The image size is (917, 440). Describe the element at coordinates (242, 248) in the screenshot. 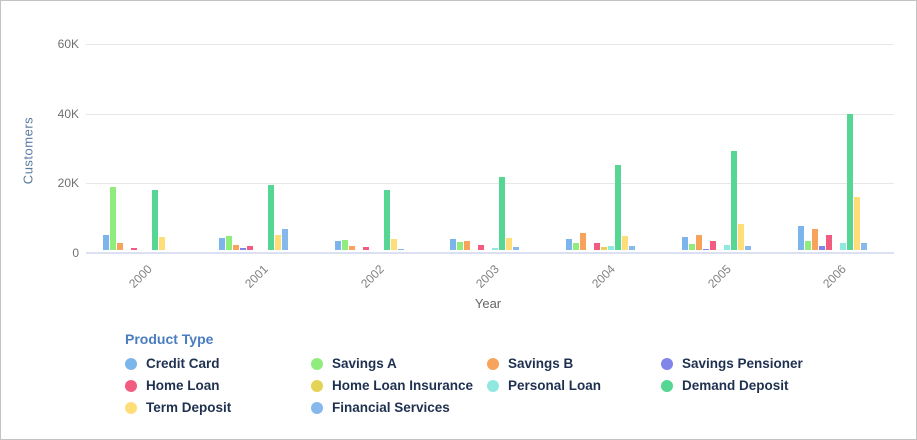

I see `bar-savings-pensioner-2001` at that location.